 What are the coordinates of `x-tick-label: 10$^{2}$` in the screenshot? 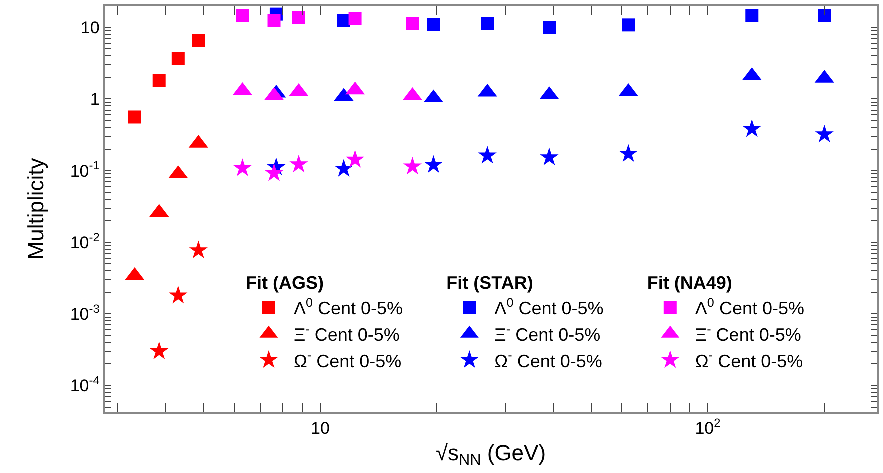 It's located at (708, 427).